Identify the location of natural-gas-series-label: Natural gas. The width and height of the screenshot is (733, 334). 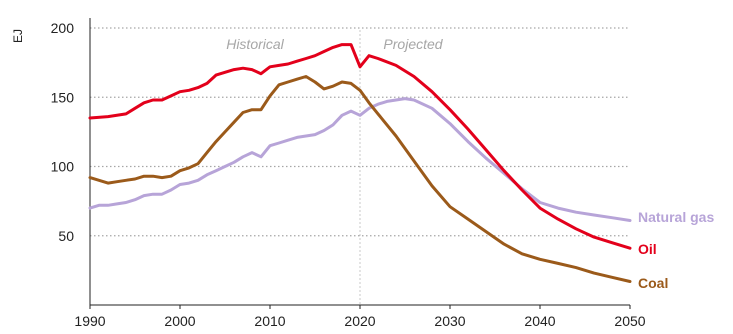
(676, 217).